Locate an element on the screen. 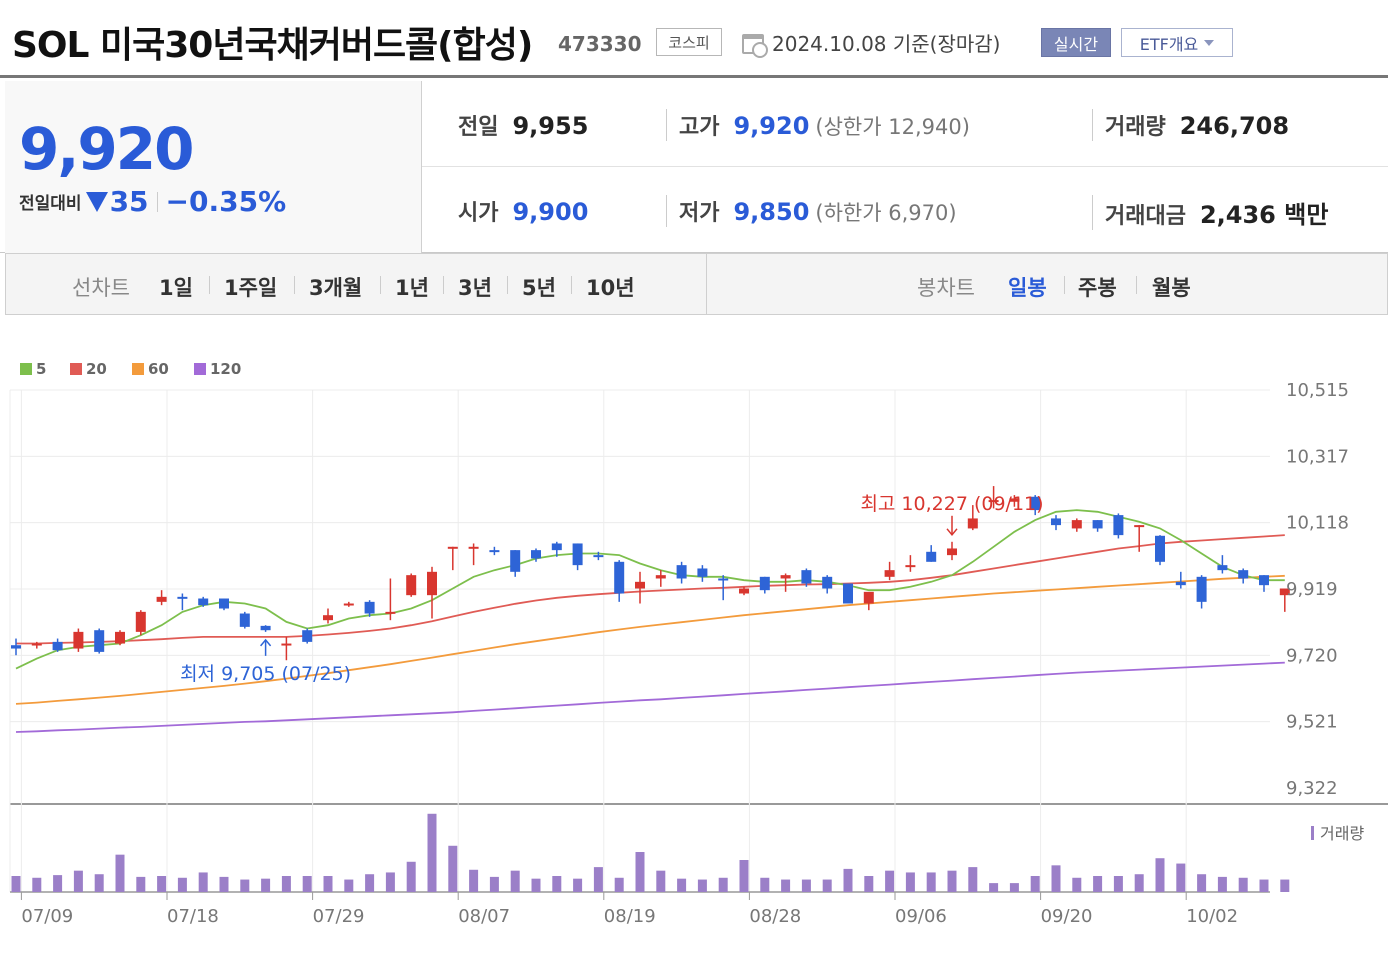  volume-cell: 거래량 246,708 is located at coordinates (1190, 125).